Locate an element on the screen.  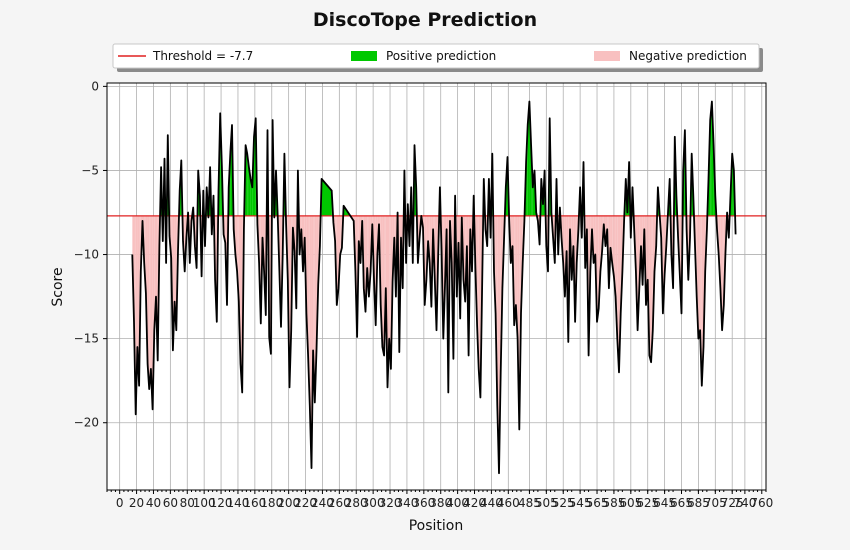
y-tick-label: −5 is located at coordinates (90, 170).